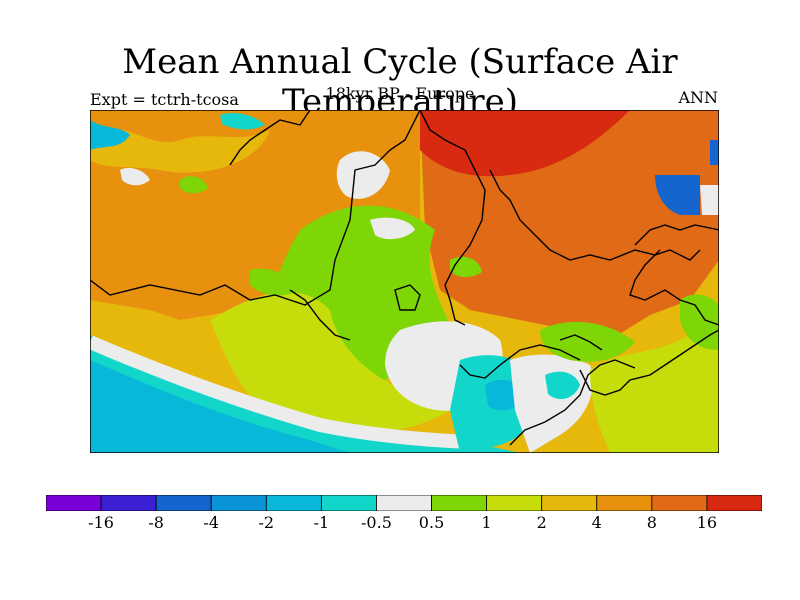 This screenshot has height=600, width=800. Describe the element at coordinates (400, 93) in the screenshot. I see `chart-subtitle: 18kyr BP - Europe` at that location.